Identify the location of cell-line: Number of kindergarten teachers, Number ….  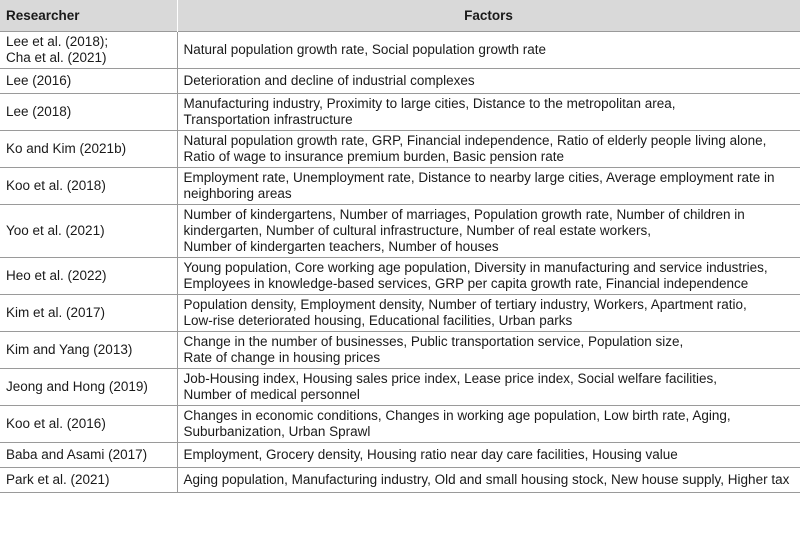
(341, 246).